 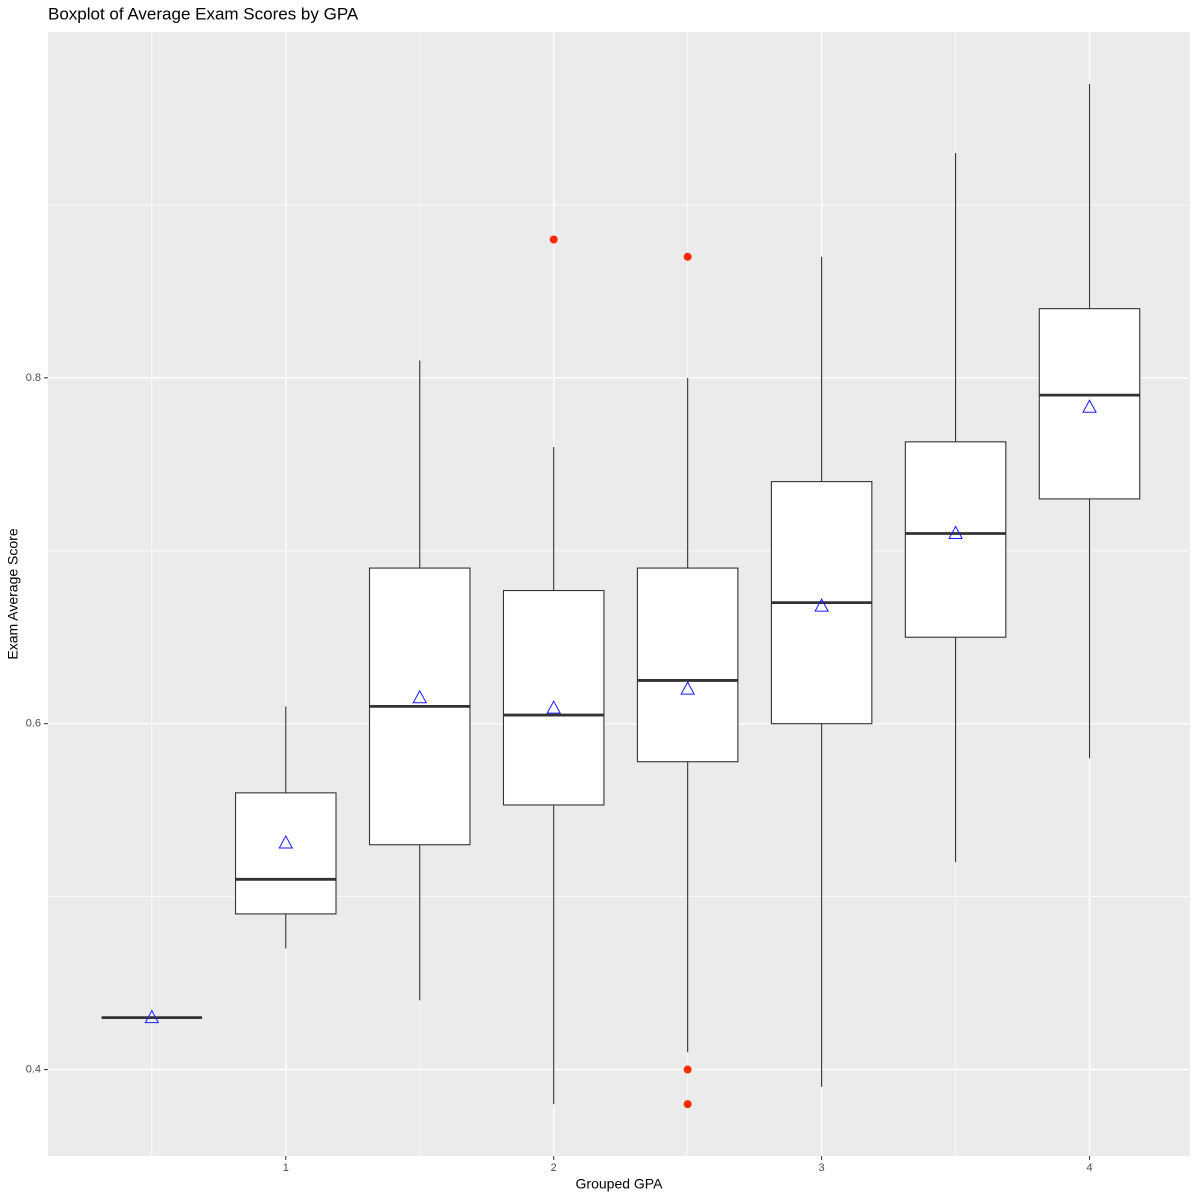 What do you see at coordinates (13, 593) in the screenshot?
I see `y-axis-label: Exam Average Score` at bounding box center [13, 593].